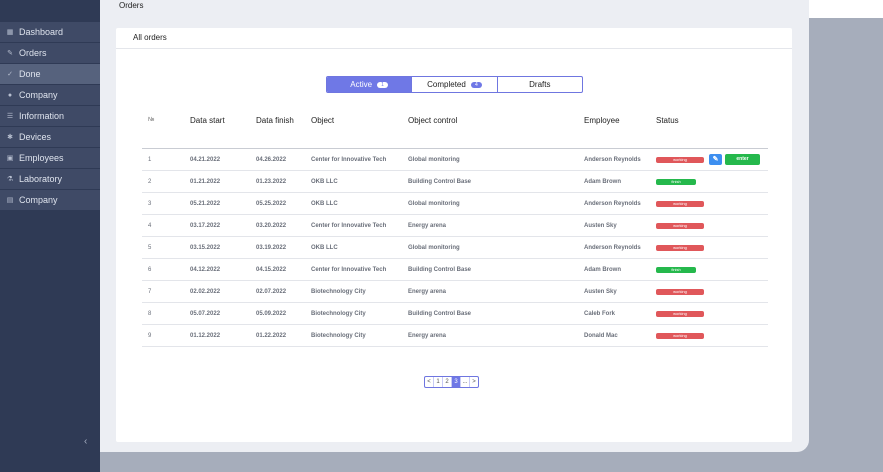 Image resolution: width=883 pixels, height=472 pixels. I want to click on row-number: 2, so click(166, 181).